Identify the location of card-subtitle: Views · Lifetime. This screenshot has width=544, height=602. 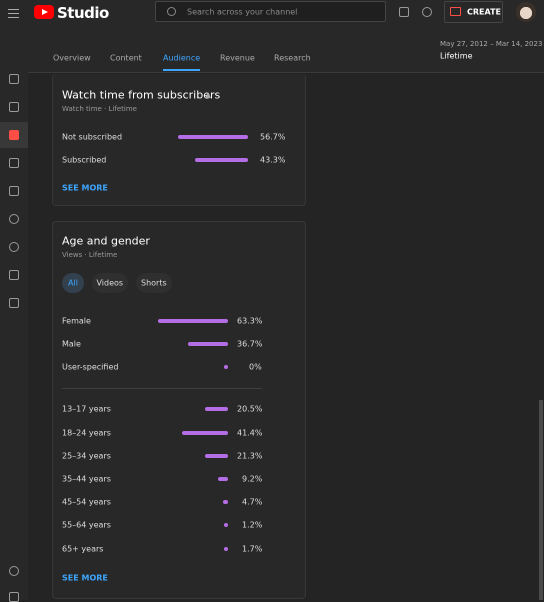
(90, 255).